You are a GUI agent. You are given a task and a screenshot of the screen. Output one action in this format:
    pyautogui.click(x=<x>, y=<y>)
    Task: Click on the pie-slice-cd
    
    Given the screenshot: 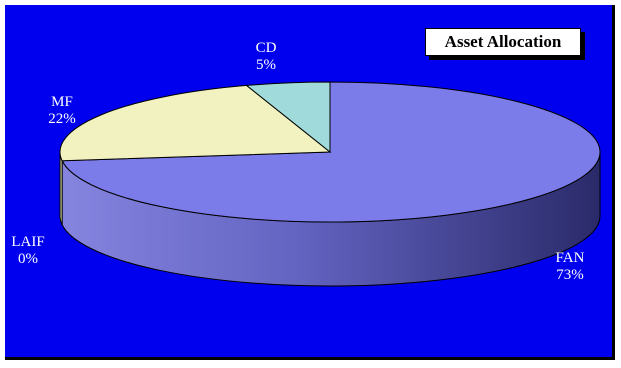 What is the action you would take?
    pyautogui.click(x=288, y=117)
    